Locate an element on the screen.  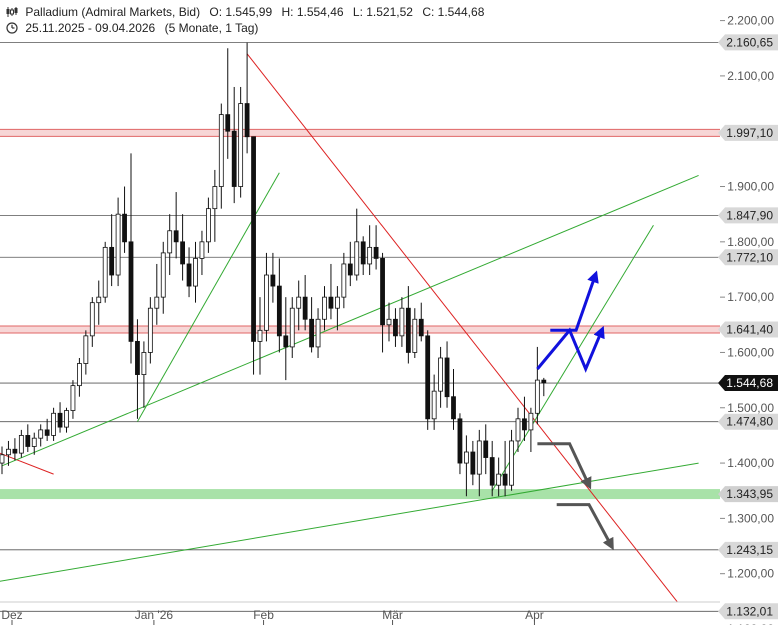
bullish-scenario-arrow is located at coordinates (570, 349).